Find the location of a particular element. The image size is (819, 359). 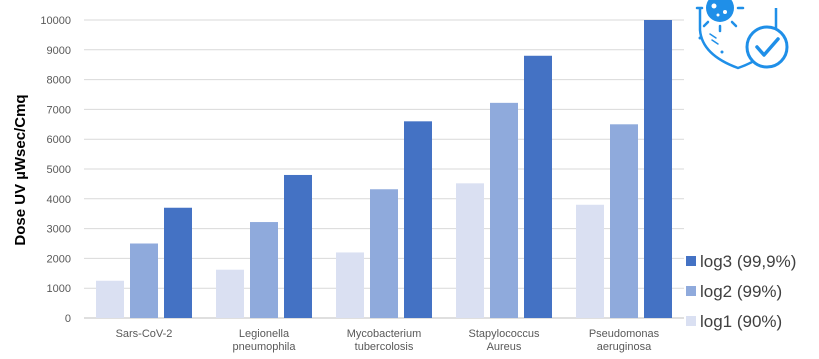

x-category-label: Mycobacterium is located at coordinates (384, 334).